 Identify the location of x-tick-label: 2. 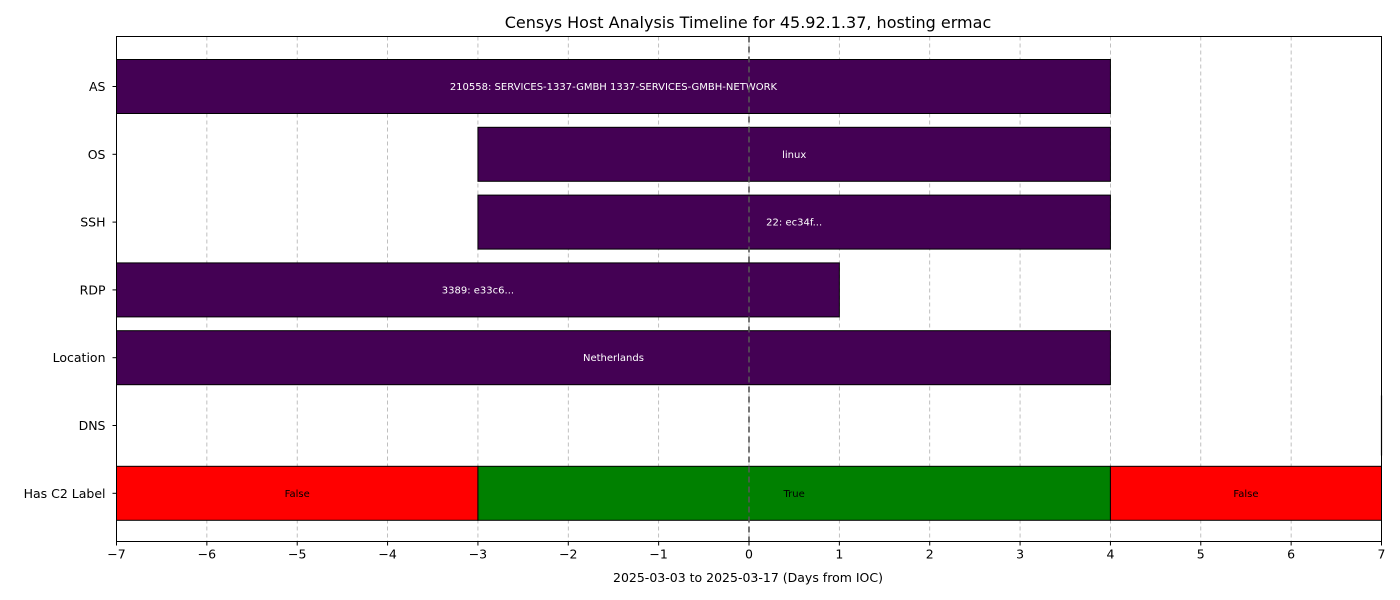
(930, 554).